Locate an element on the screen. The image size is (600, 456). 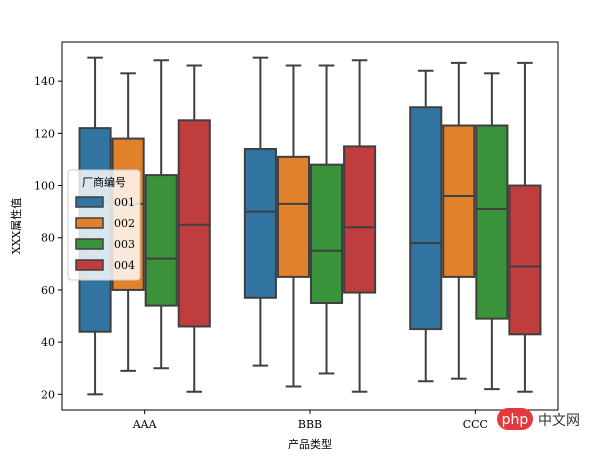
y-axis-label: XXX属性值 is located at coordinates (16, 226).